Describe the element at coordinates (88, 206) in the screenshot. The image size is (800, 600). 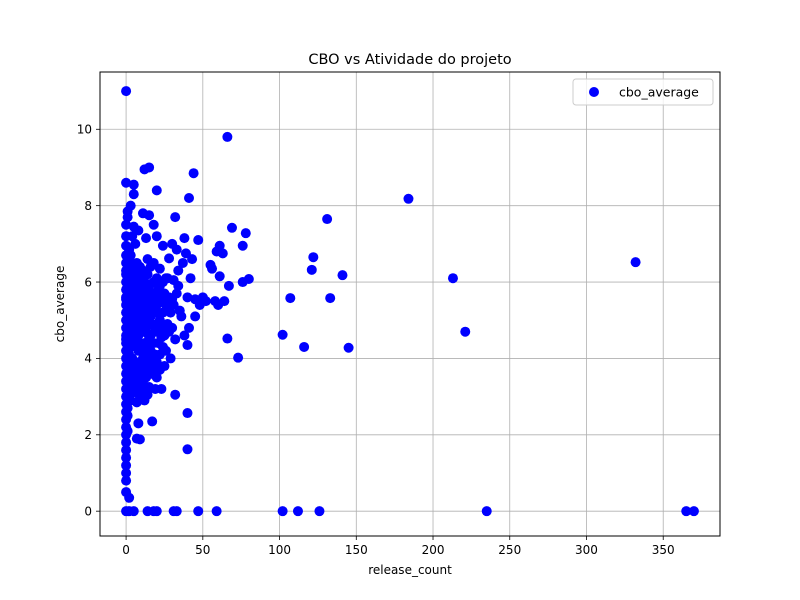
I see `y-tick-label: 8` at that location.